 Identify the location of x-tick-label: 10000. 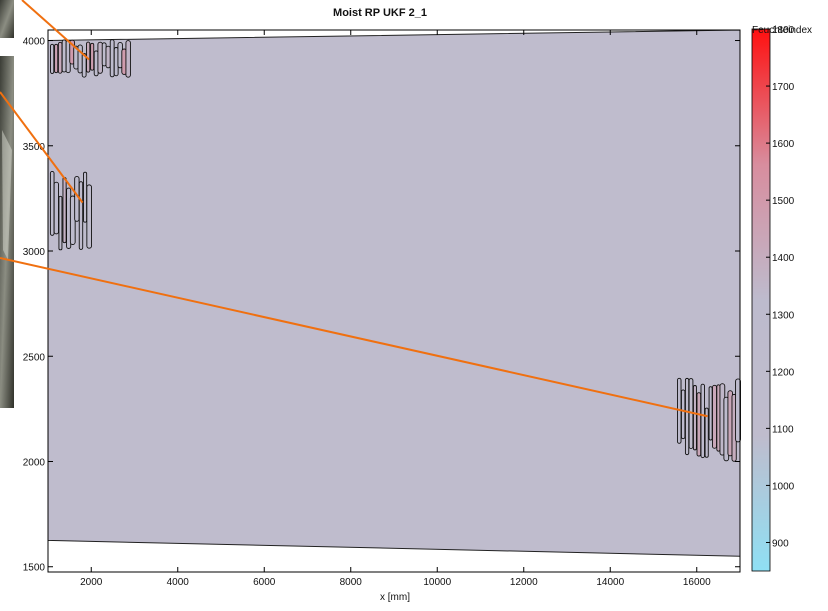
(437, 582).